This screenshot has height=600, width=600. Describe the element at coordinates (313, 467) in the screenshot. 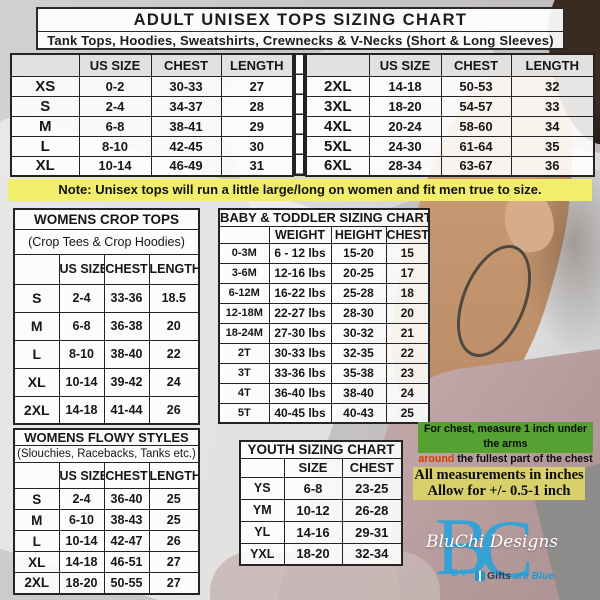

I see `column-header: SIZE` at that location.